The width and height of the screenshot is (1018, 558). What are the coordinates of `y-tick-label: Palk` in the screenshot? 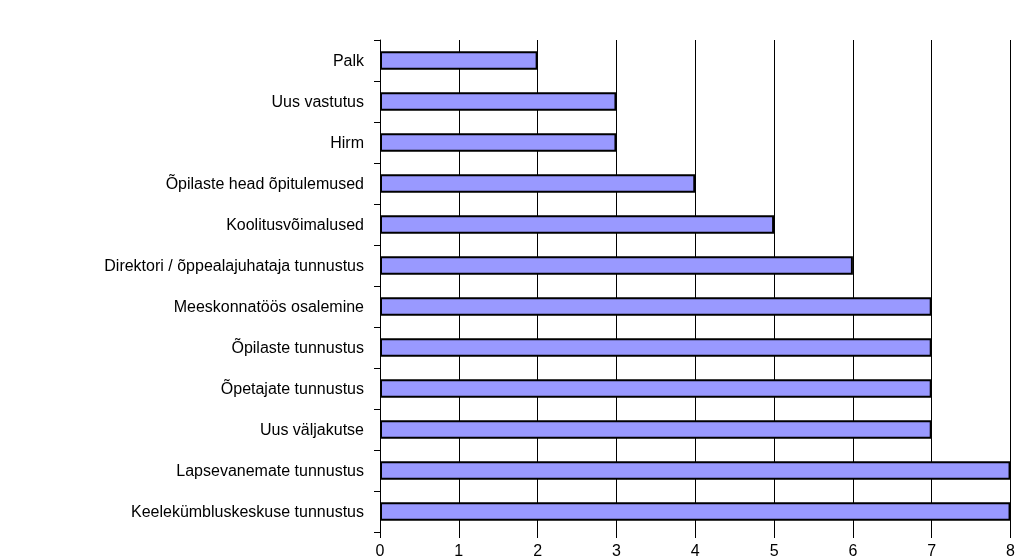 It's located at (348, 60).